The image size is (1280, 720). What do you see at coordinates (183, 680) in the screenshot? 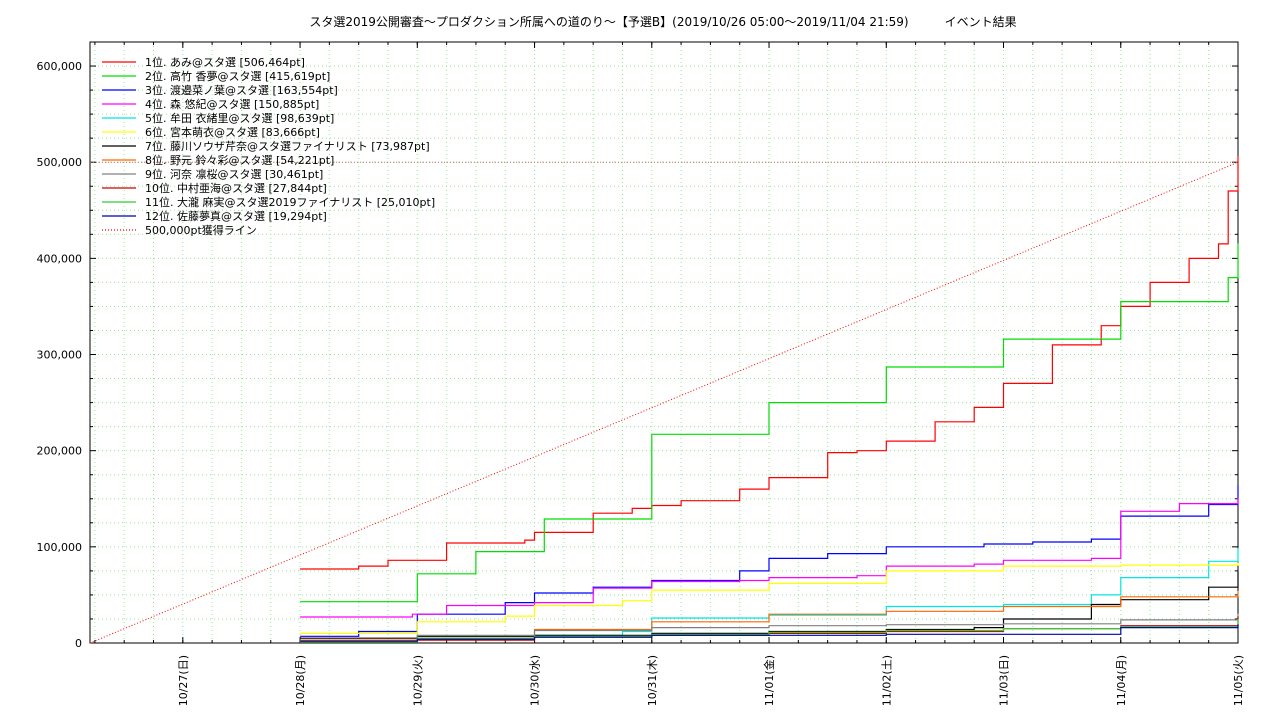
I see `x-tick-label: 10/27(日)` at bounding box center [183, 680].